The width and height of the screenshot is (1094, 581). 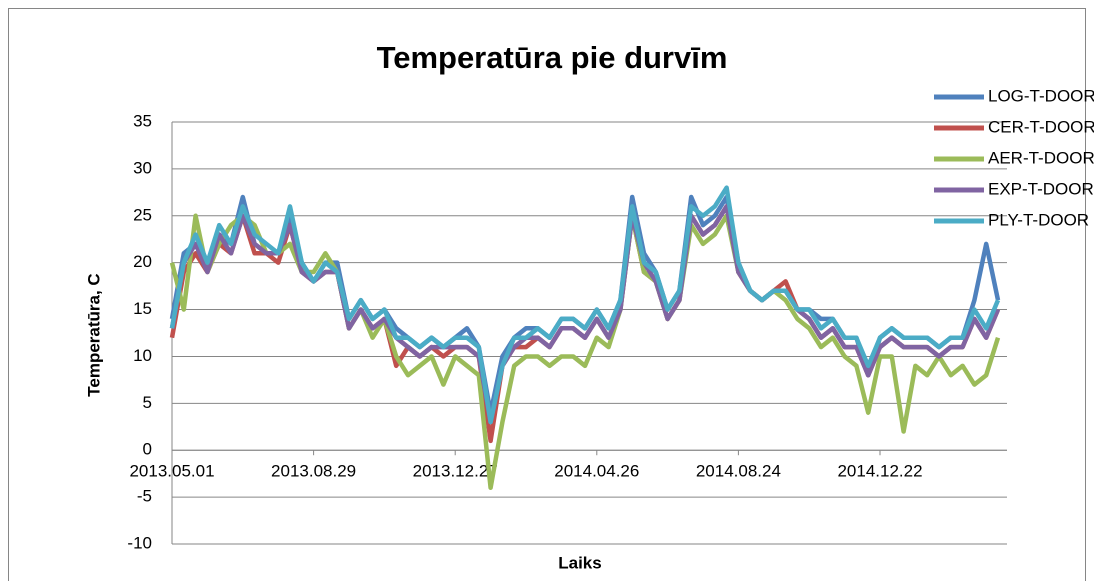 I want to click on y-tick-label: 0, so click(x=147, y=449).